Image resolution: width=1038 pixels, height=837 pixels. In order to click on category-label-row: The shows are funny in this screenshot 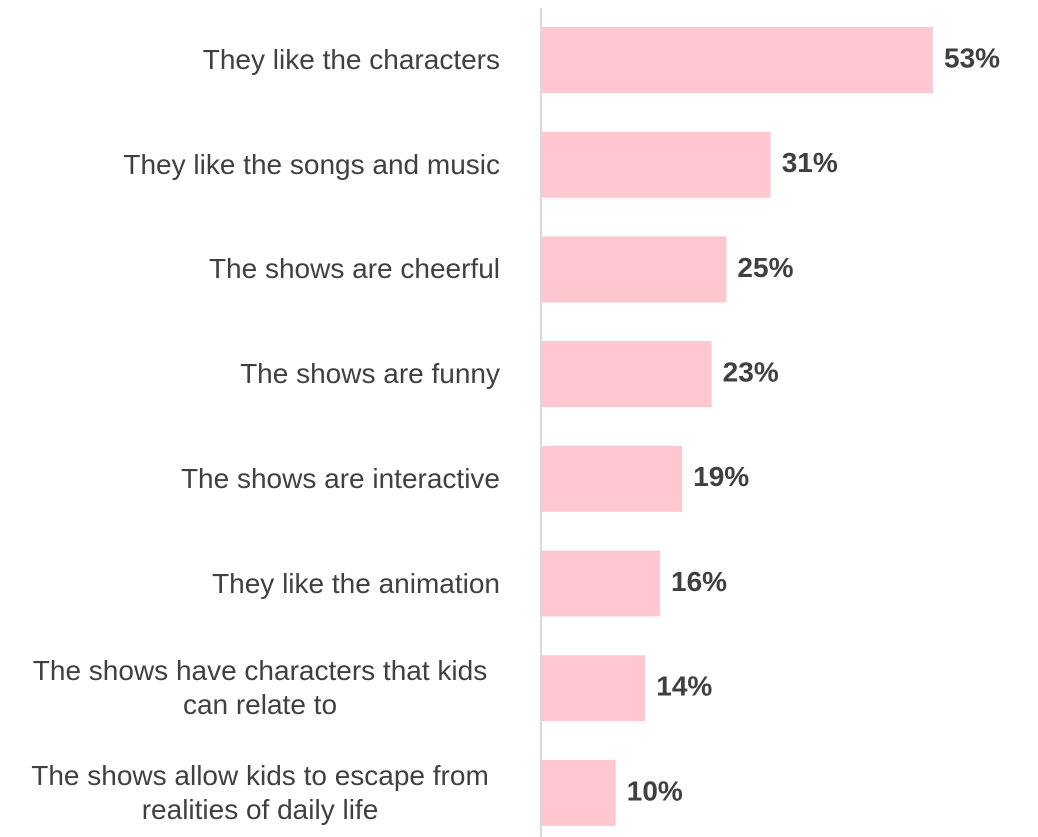, I will do `click(250, 374)`.